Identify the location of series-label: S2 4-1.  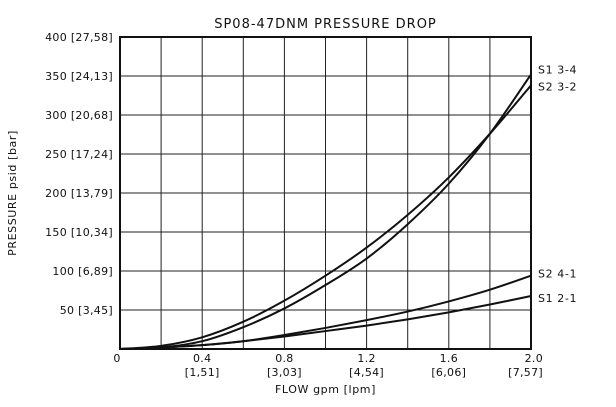
(557, 274).